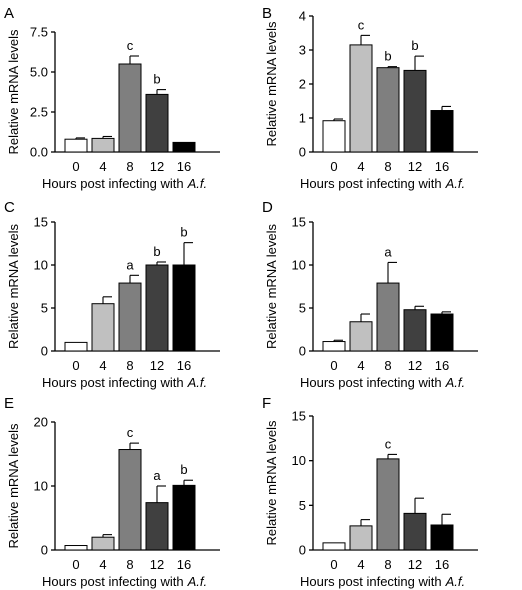 The width and height of the screenshot is (522, 590). I want to click on panel-letter: B, so click(267, 13).